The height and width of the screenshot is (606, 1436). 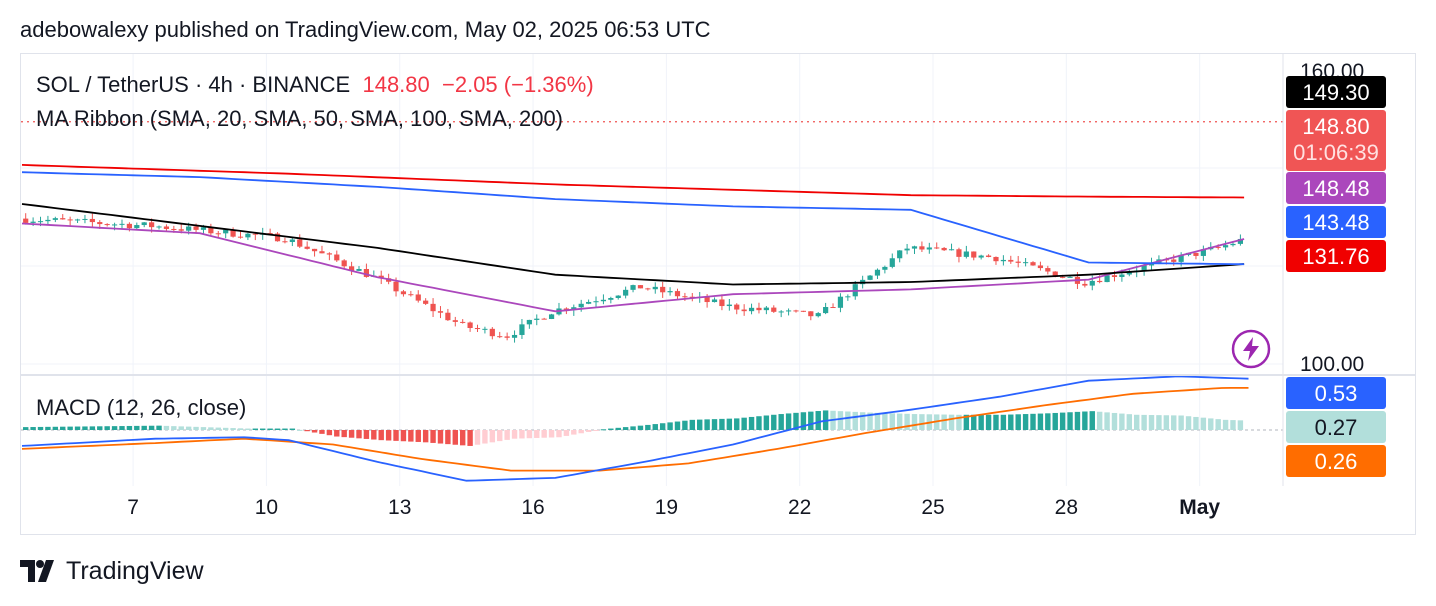 What do you see at coordinates (141, 407) in the screenshot?
I see `macd-legend: MACD (12, 26, close)` at bounding box center [141, 407].